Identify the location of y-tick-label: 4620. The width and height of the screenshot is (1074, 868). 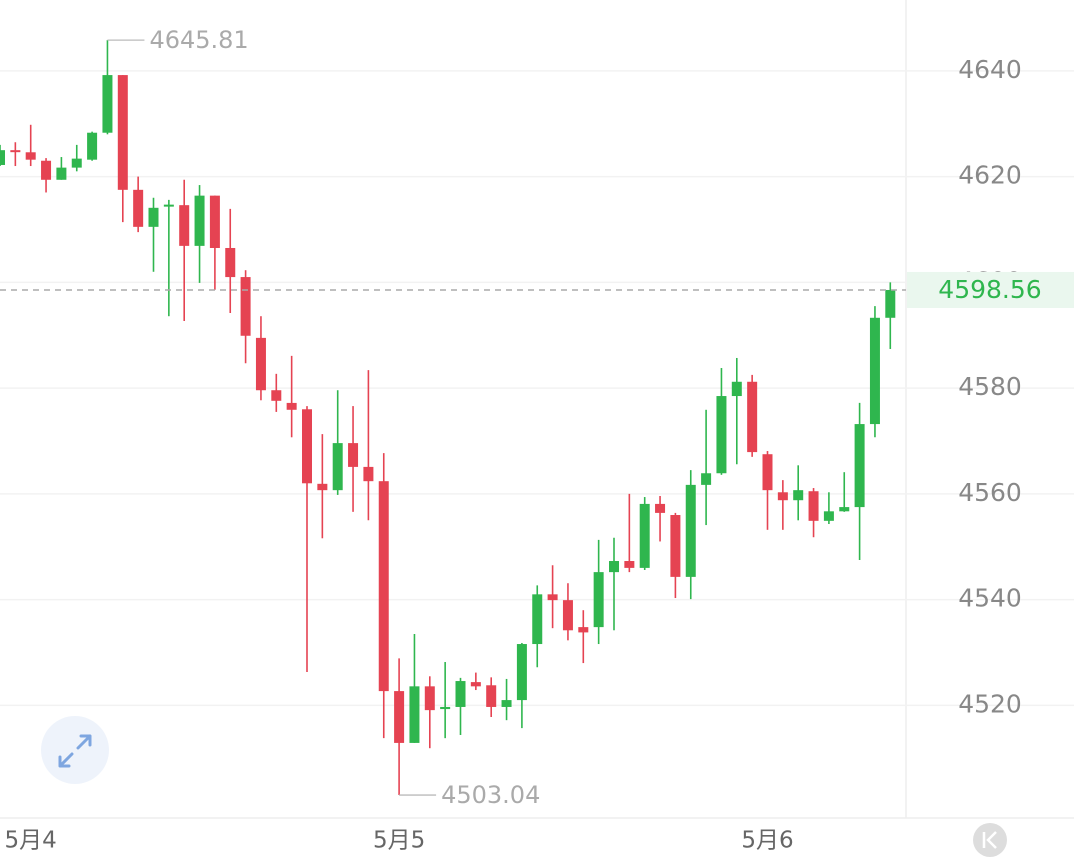
(990, 175).